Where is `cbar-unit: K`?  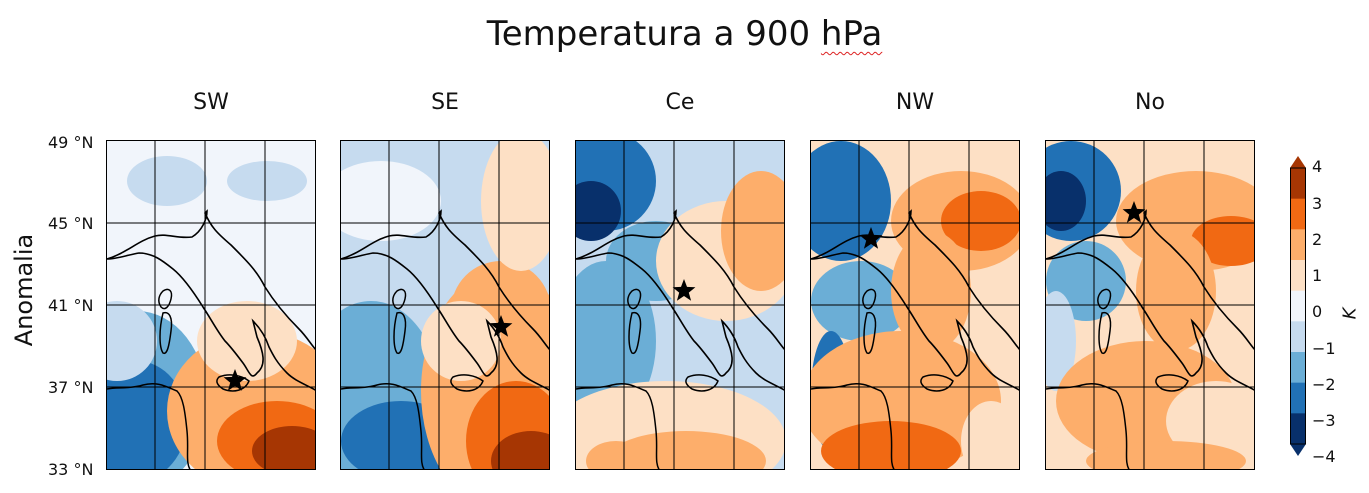
cbar-unit: K is located at coordinates (1350, 313).